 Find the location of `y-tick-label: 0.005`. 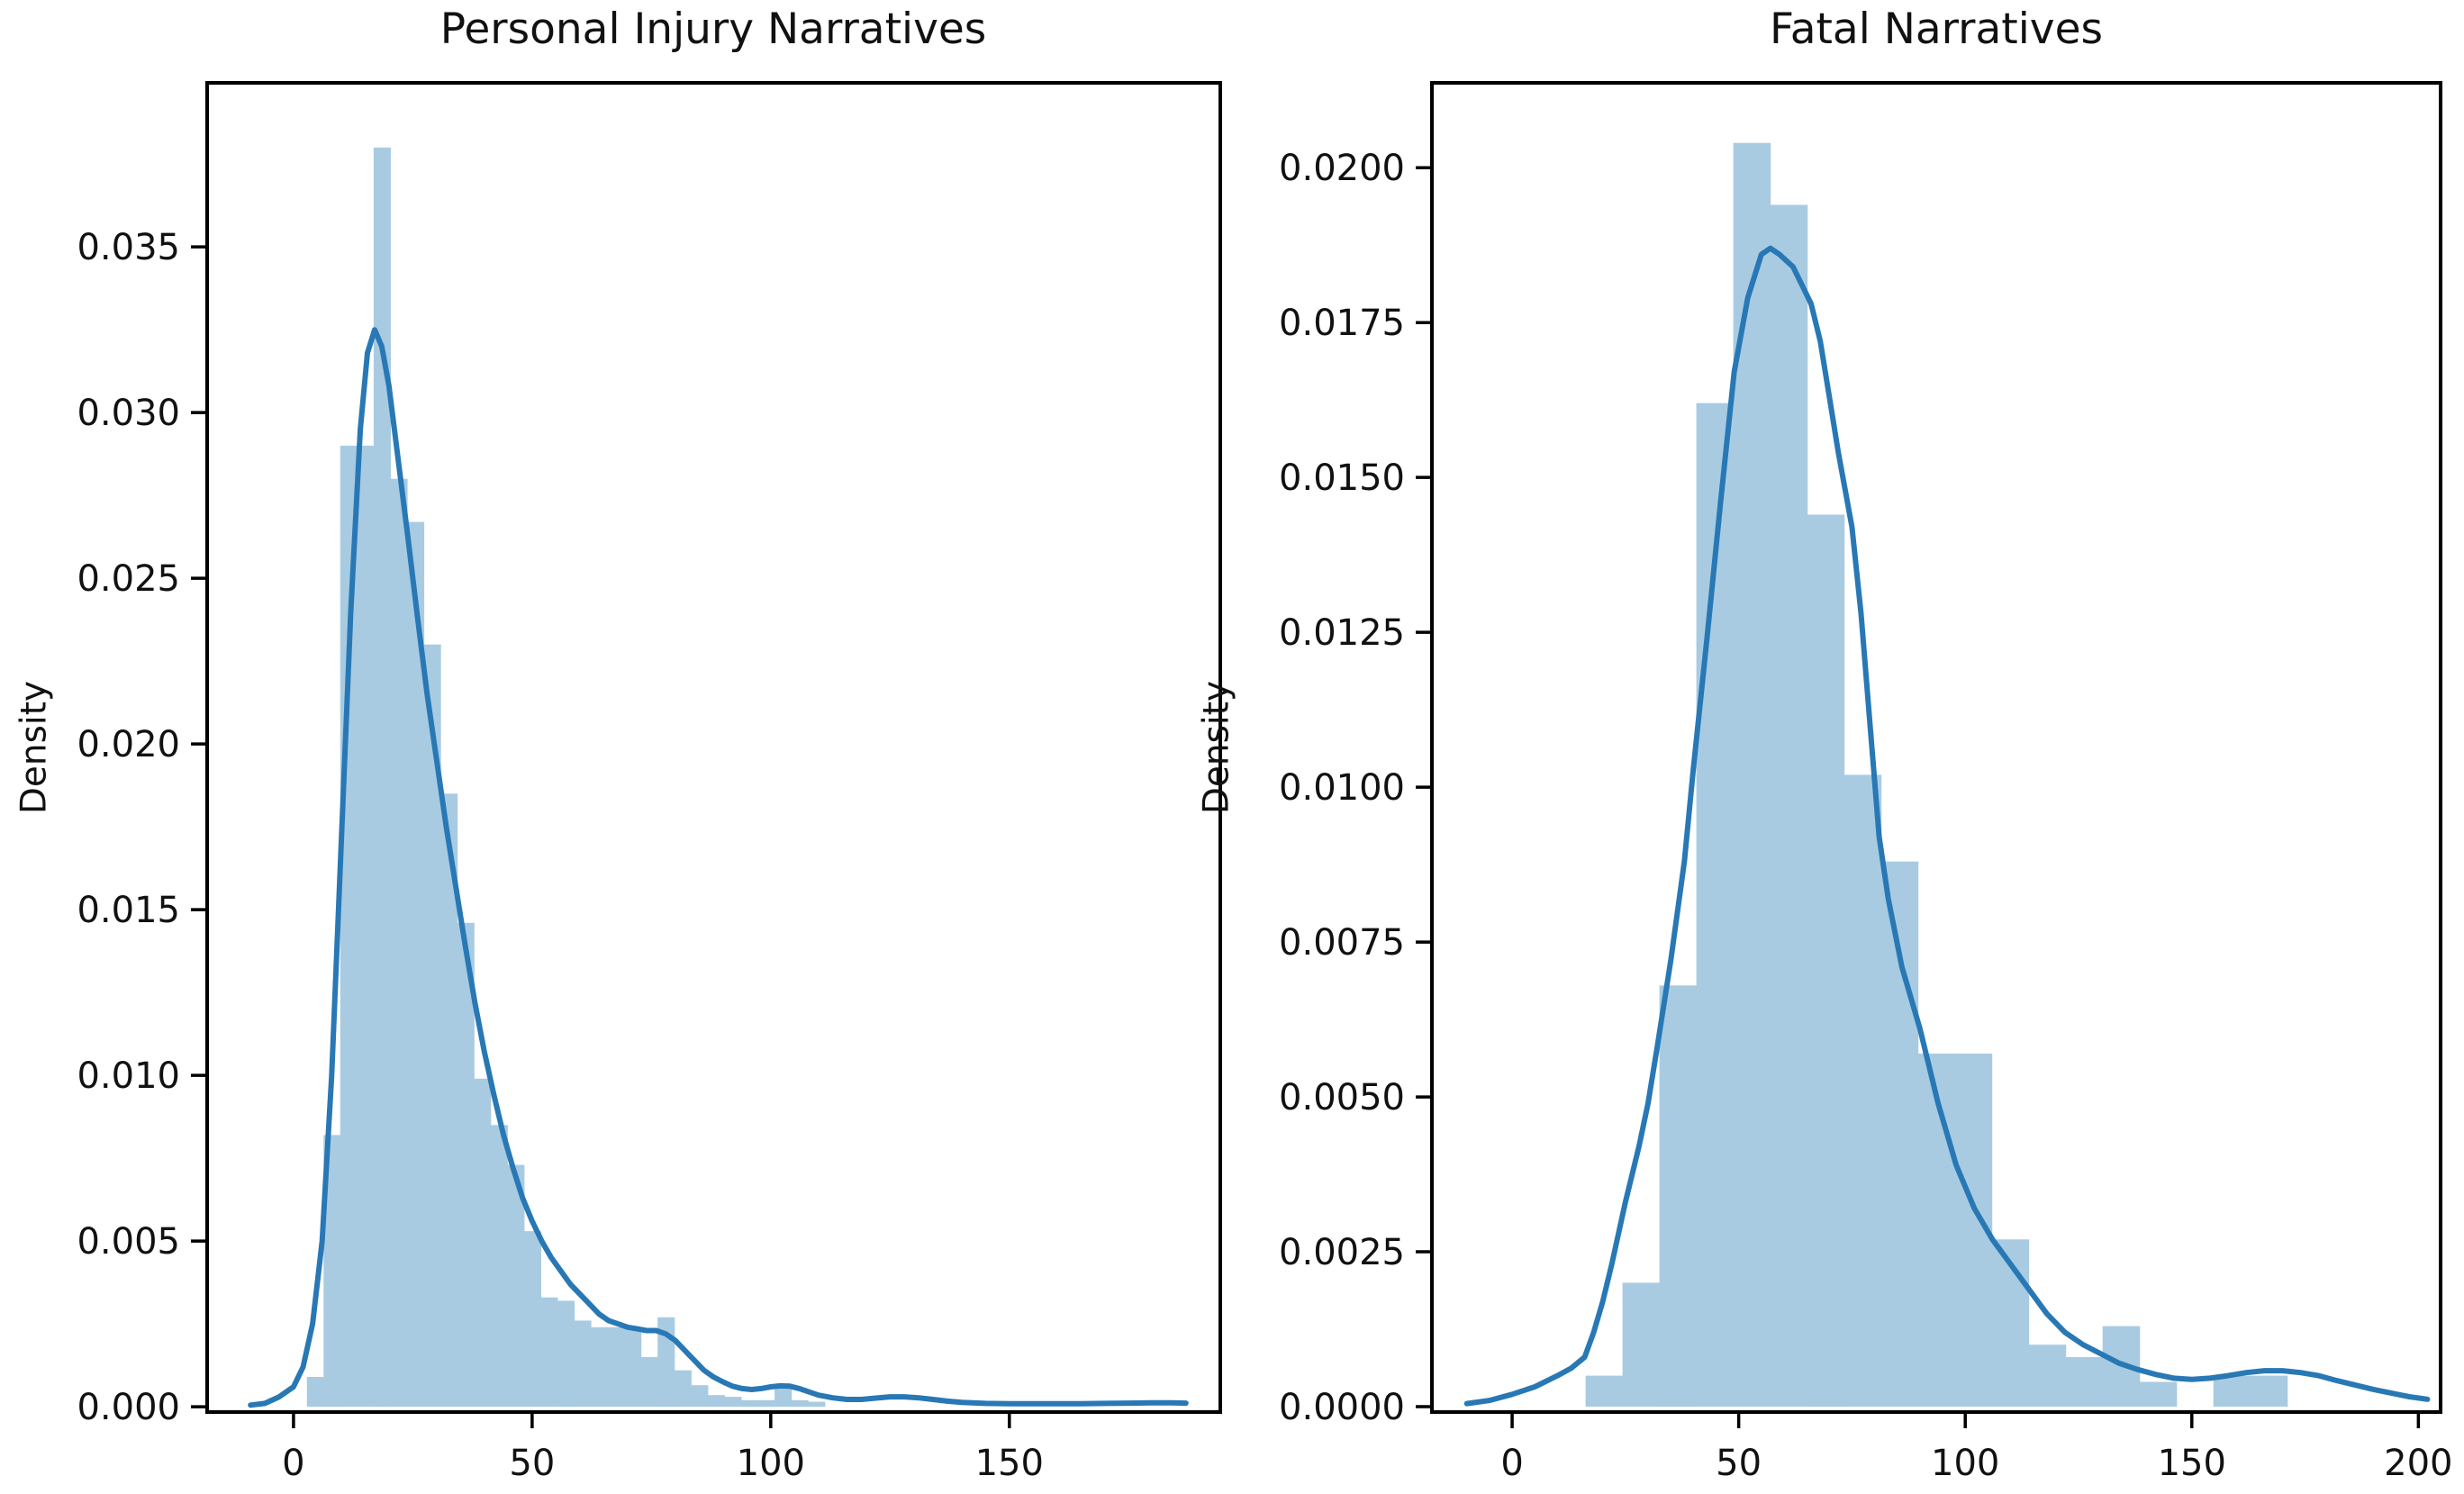

y-tick-label: 0.005 is located at coordinates (128, 1242).